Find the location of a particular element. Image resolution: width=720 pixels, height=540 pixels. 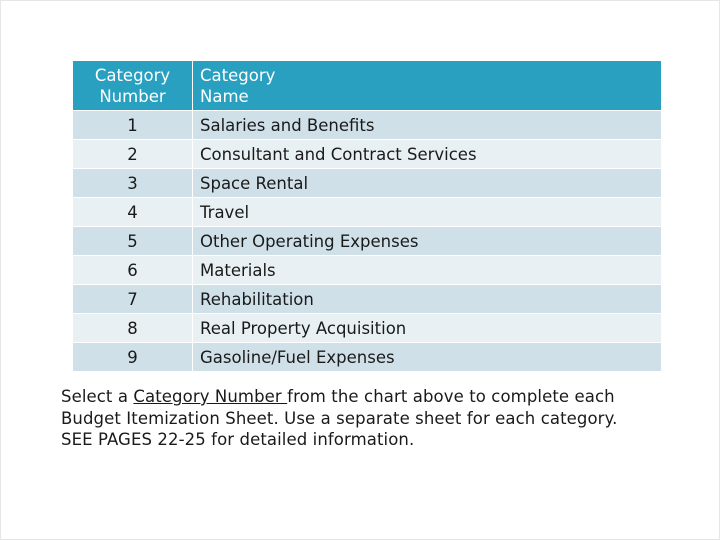

table-row: 7 Rehabilitation is located at coordinates (367, 299).